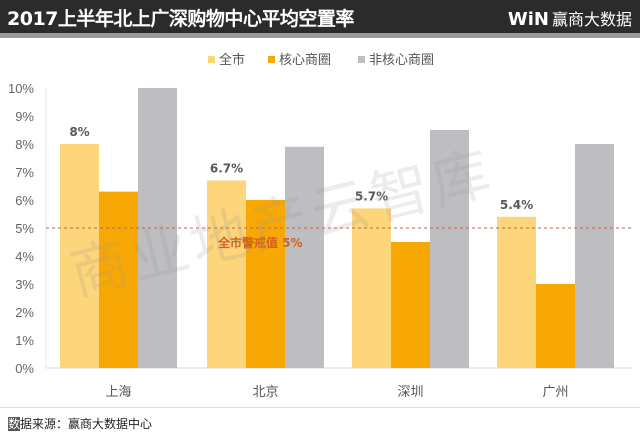 This screenshot has width=640, height=438. What do you see at coordinates (304, 257) in the screenshot?
I see `bar-非核心商圈-北京` at bounding box center [304, 257].